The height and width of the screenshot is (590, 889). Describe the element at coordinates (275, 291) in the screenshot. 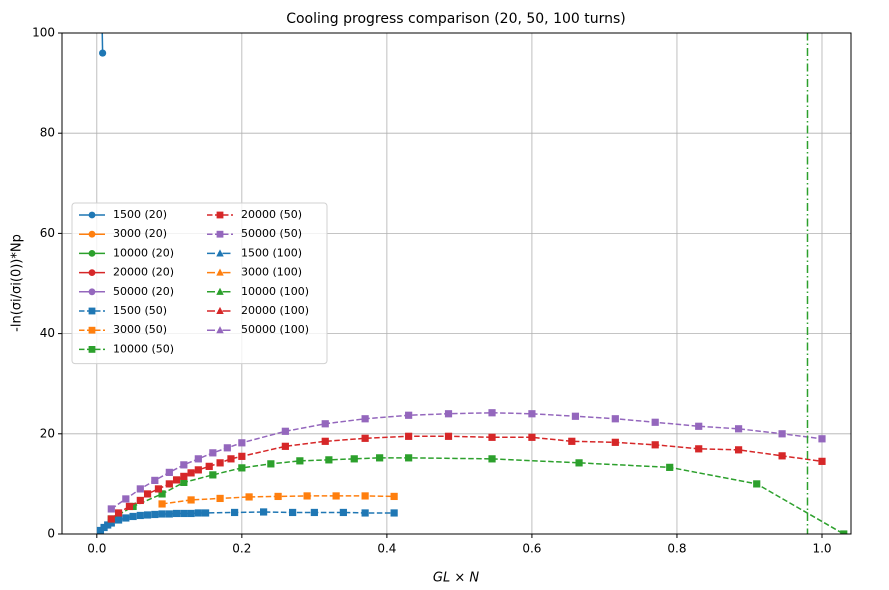

I see `legend-label: 10000 (100)` at that location.